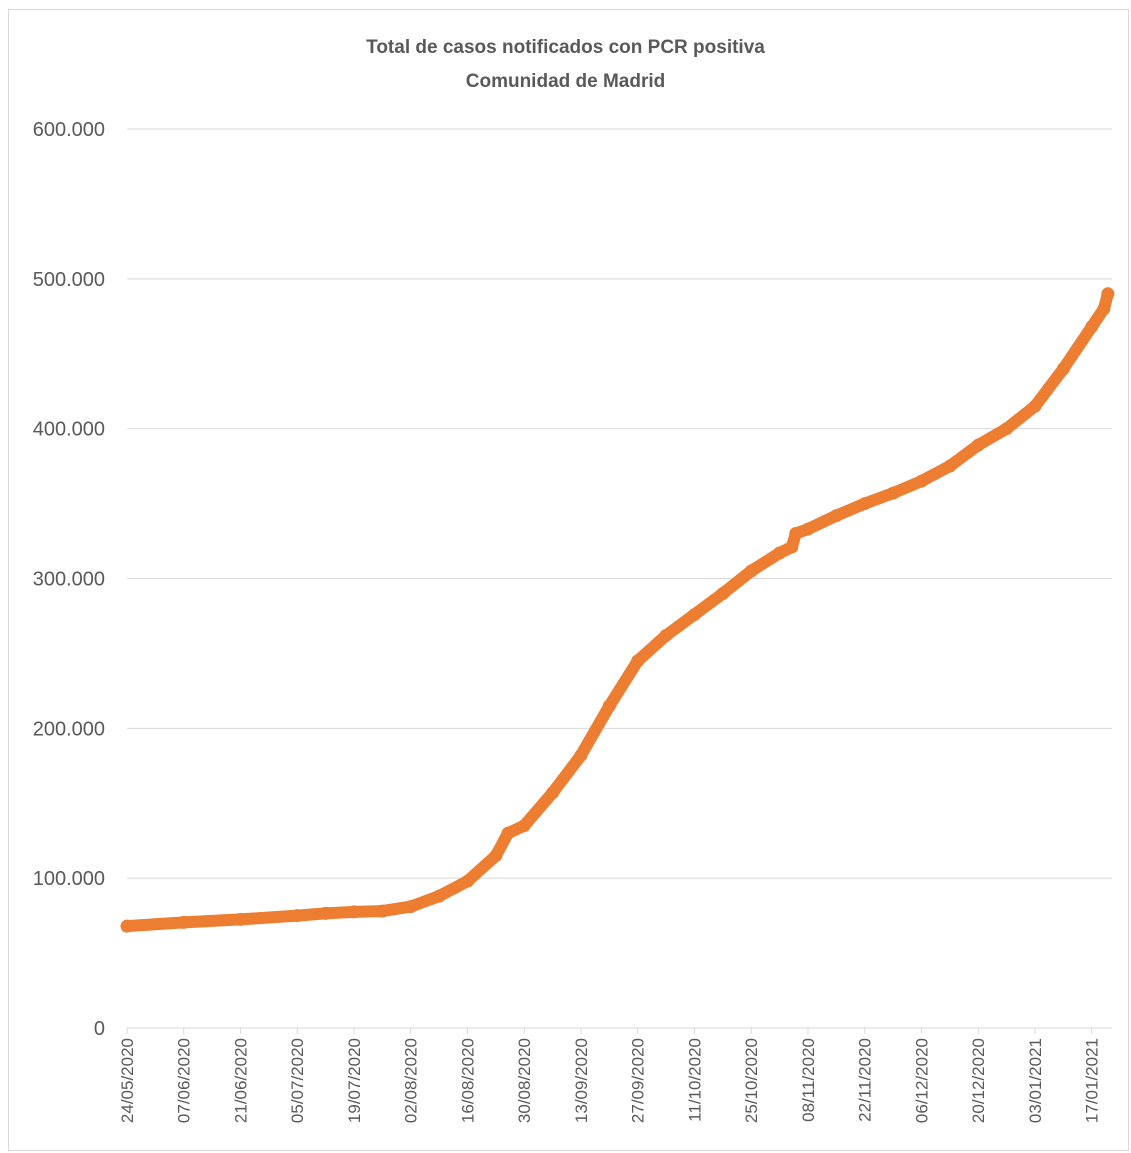  I want to click on y-tick-label: 100.000, so click(69, 879).